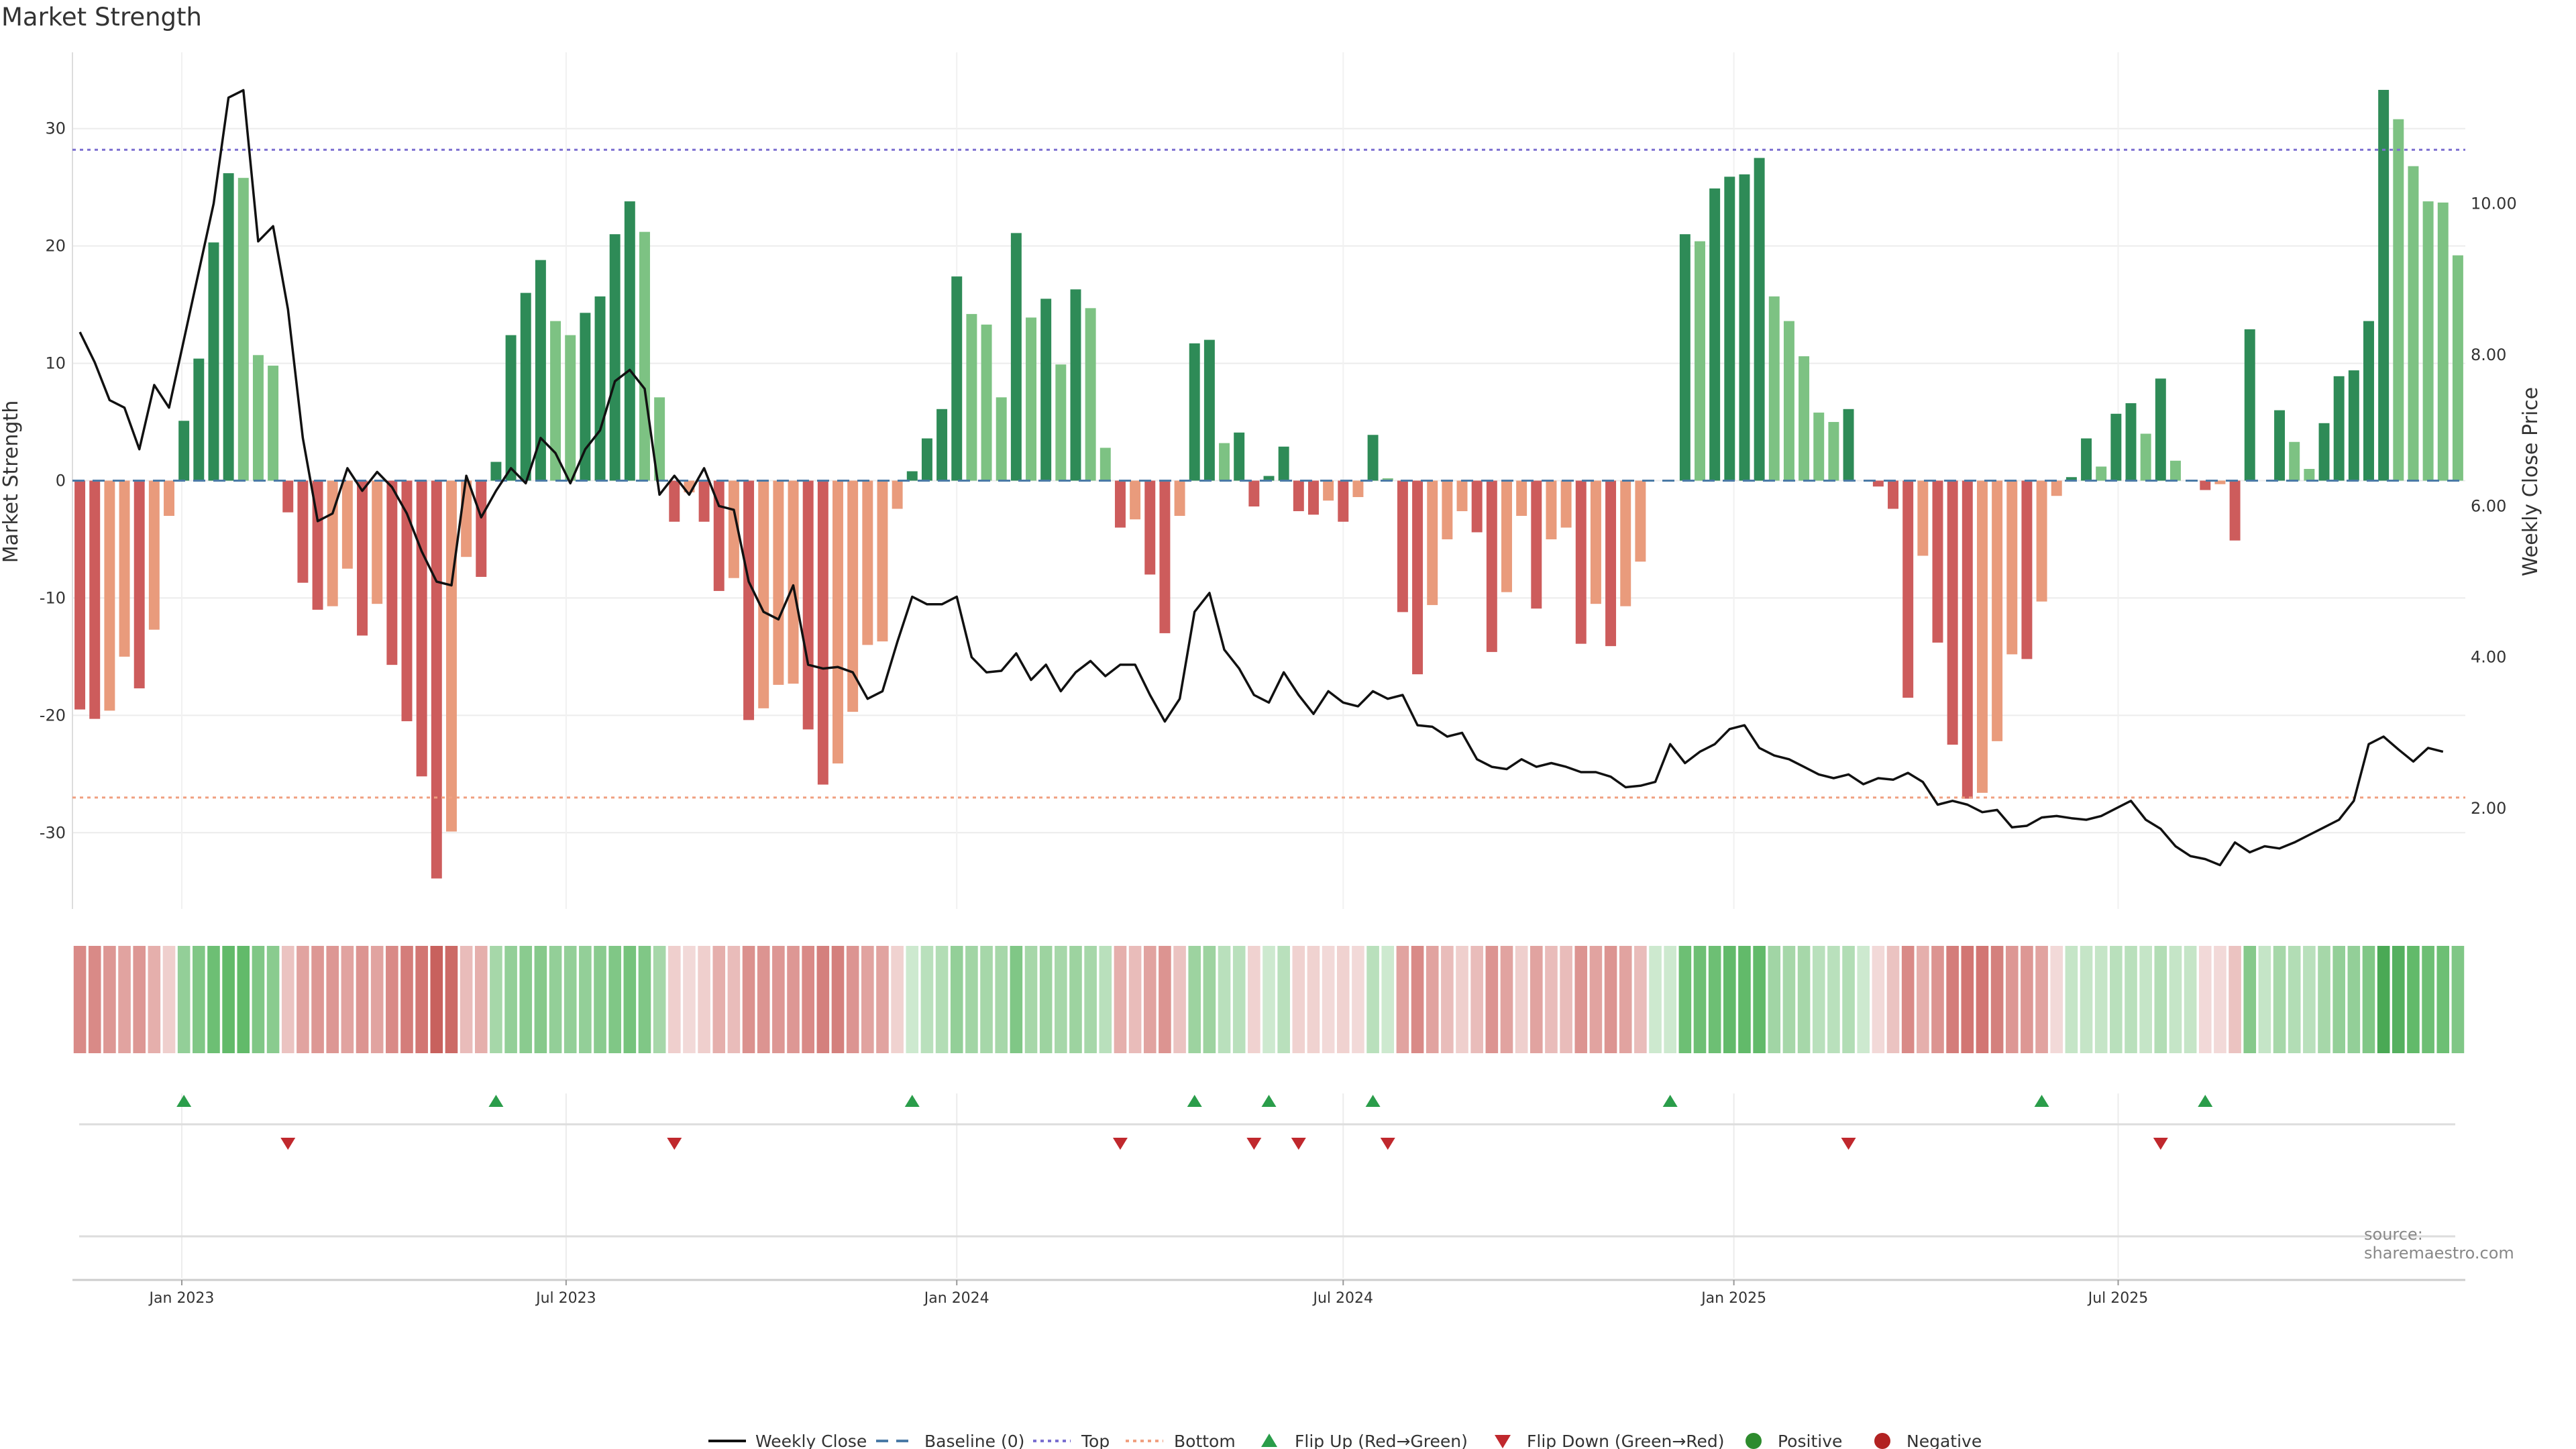  What do you see at coordinates (53, 597) in the screenshot?
I see `y-tick-label: -10` at bounding box center [53, 597].